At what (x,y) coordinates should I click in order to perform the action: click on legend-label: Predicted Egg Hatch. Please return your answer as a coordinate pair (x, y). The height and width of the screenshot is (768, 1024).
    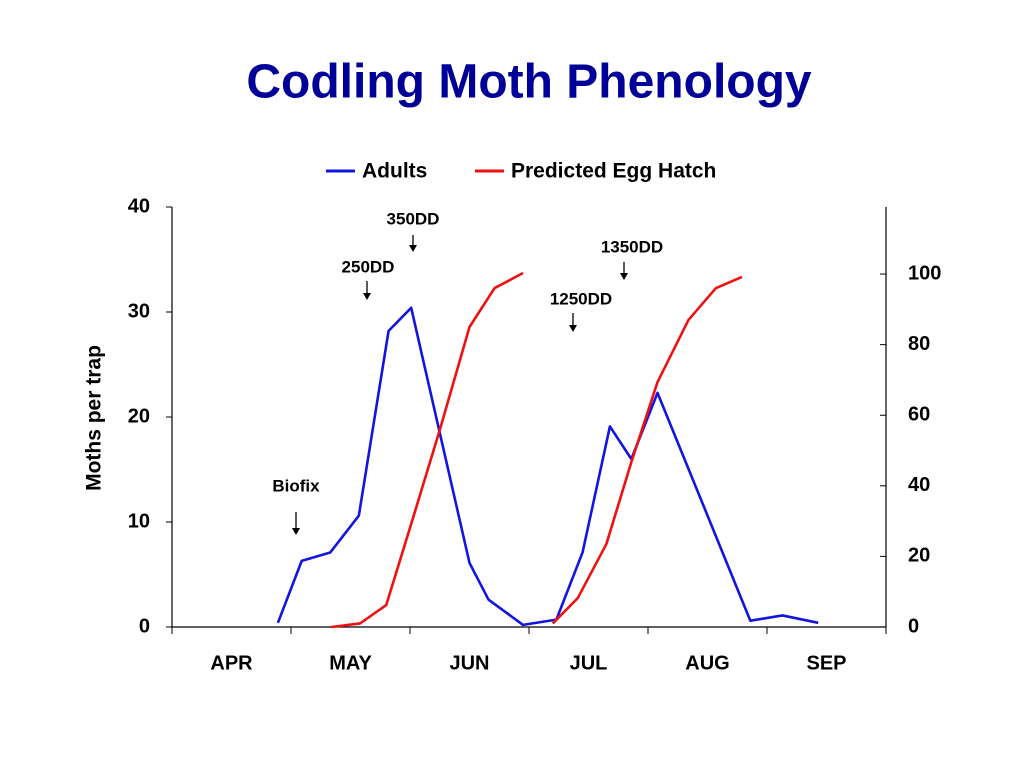
    Looking at the image, I should click on (613, 171).